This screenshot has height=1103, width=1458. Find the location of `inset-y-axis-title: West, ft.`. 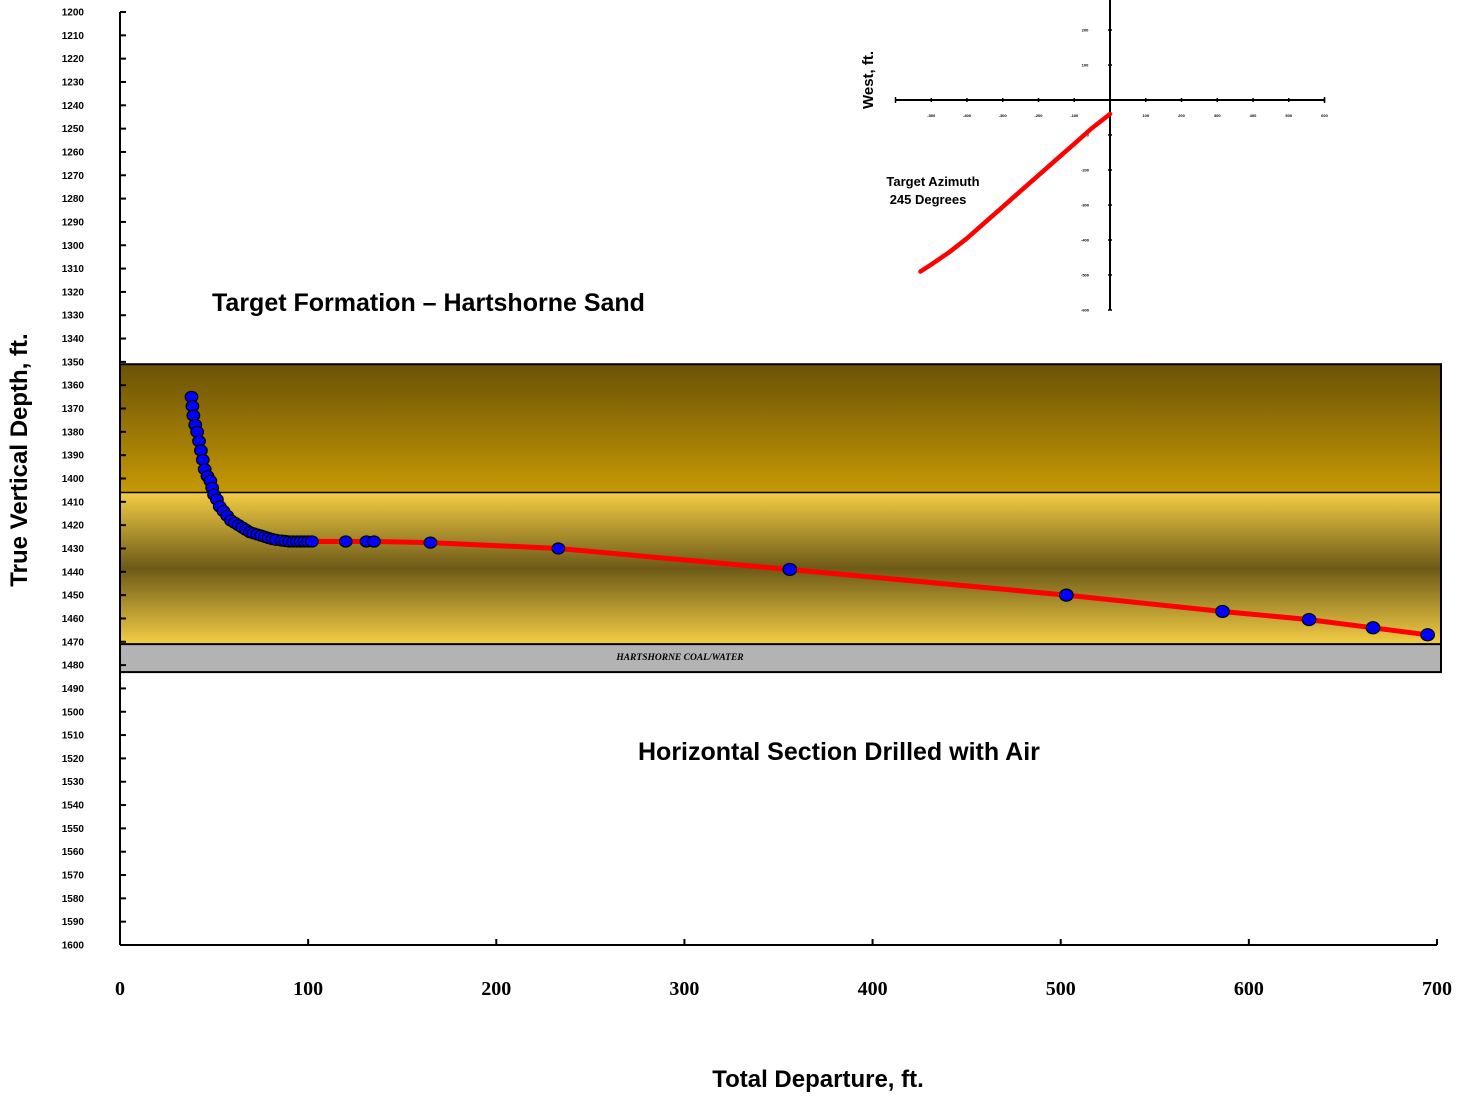

inset-y-axis-title: West, ft. is located at coordinates (868, 80).